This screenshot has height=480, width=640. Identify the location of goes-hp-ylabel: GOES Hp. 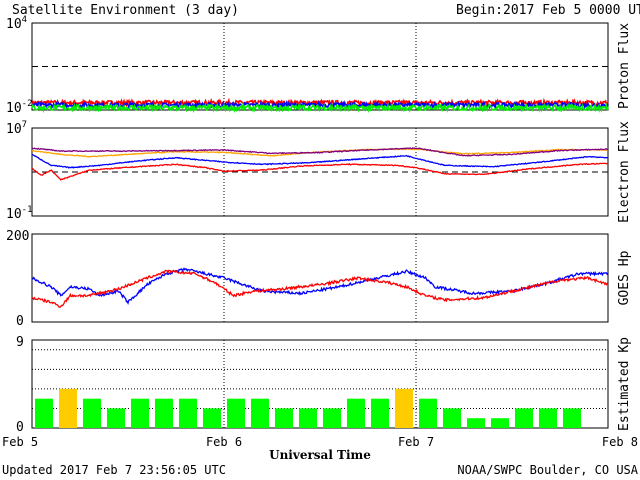
(624, 277).